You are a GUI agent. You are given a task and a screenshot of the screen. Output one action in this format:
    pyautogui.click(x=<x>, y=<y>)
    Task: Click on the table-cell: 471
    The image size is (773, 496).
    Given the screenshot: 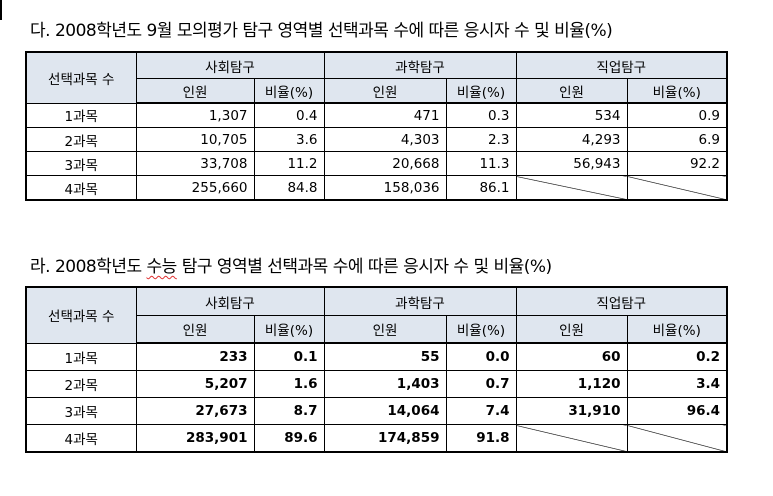 What is the action you would take?
    pyautogui.click(x=385, y=115)
    